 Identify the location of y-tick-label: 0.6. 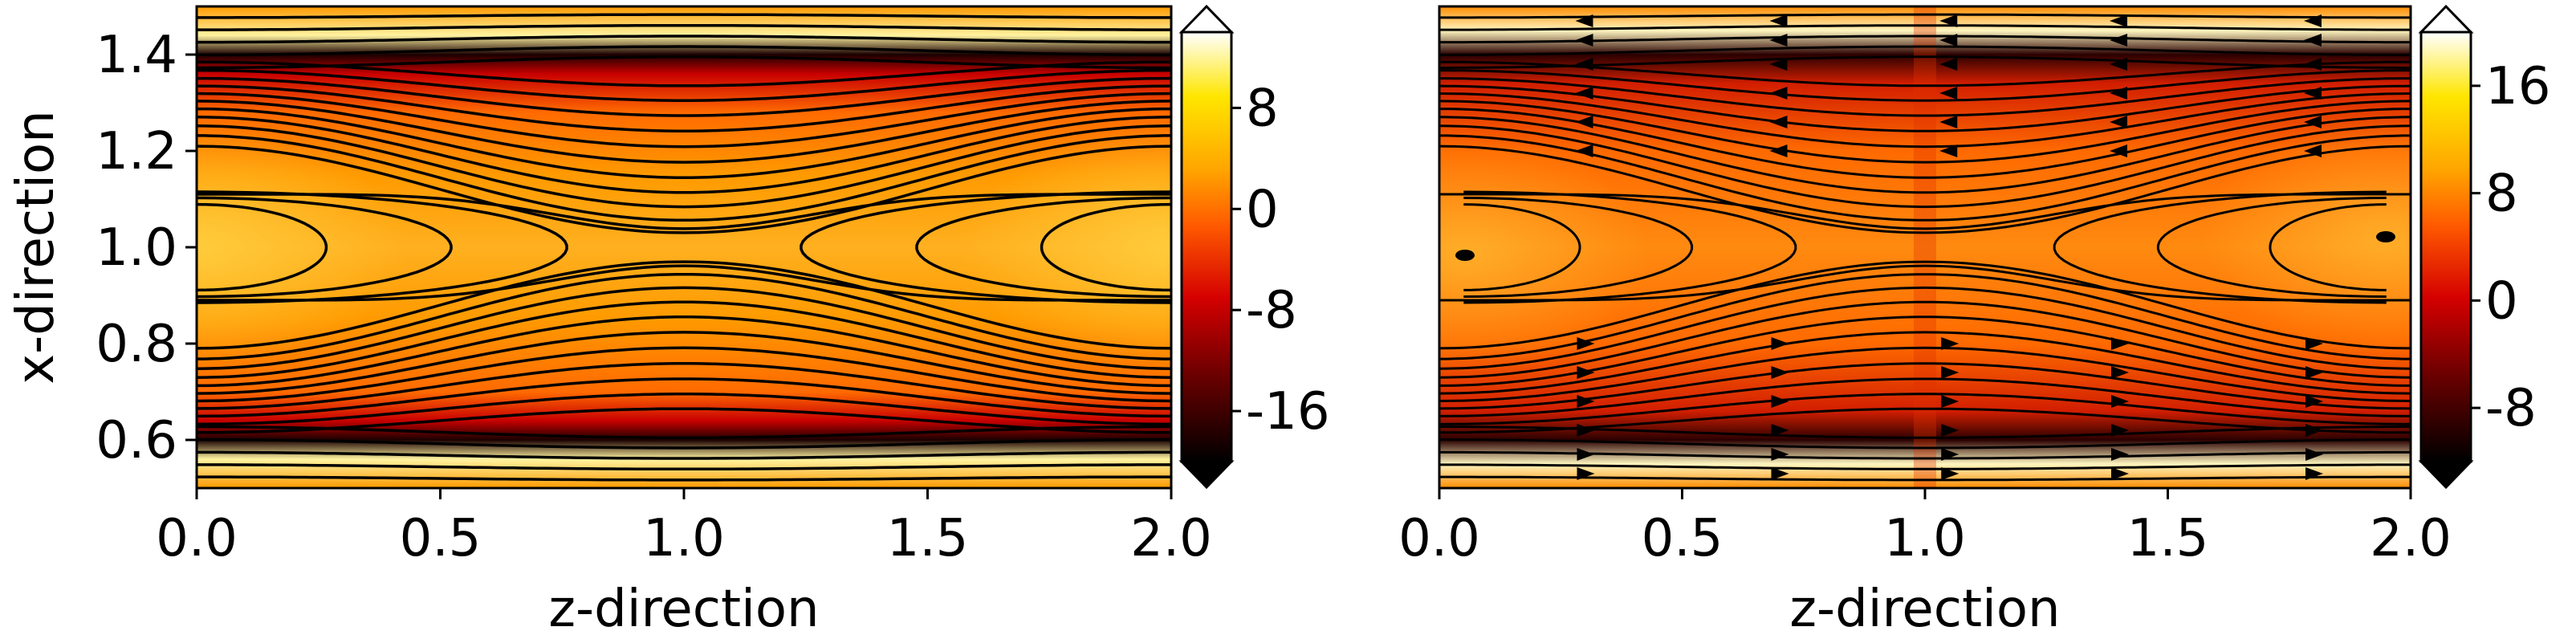
(136, 440).